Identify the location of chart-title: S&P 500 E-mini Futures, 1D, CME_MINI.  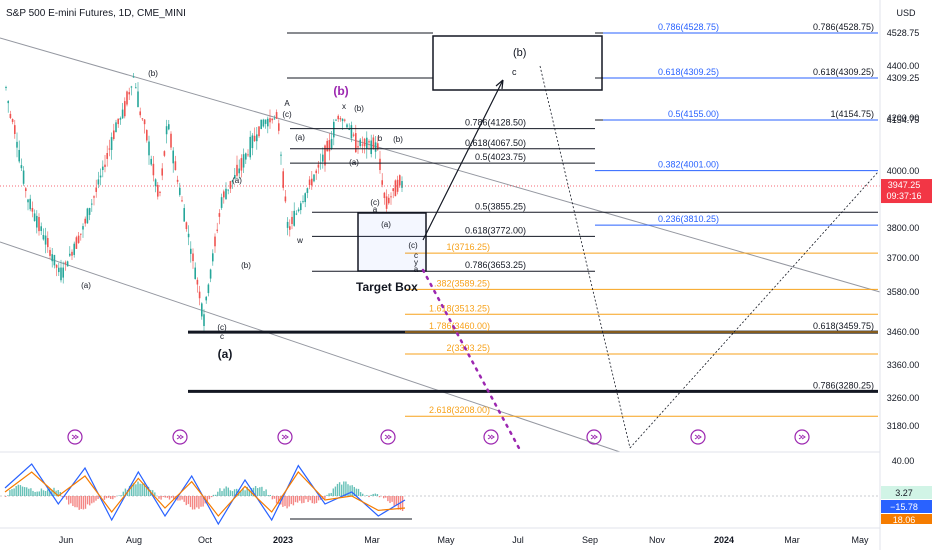
(96, 13).